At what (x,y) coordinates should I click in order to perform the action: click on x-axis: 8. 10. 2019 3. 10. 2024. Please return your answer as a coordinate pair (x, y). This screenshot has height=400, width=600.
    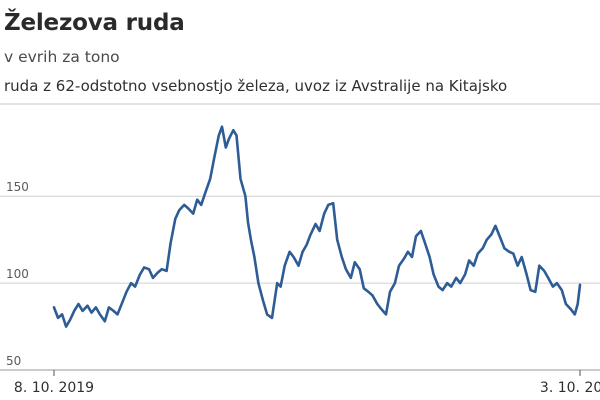
    Looking at the image, I should click on (307, 383).